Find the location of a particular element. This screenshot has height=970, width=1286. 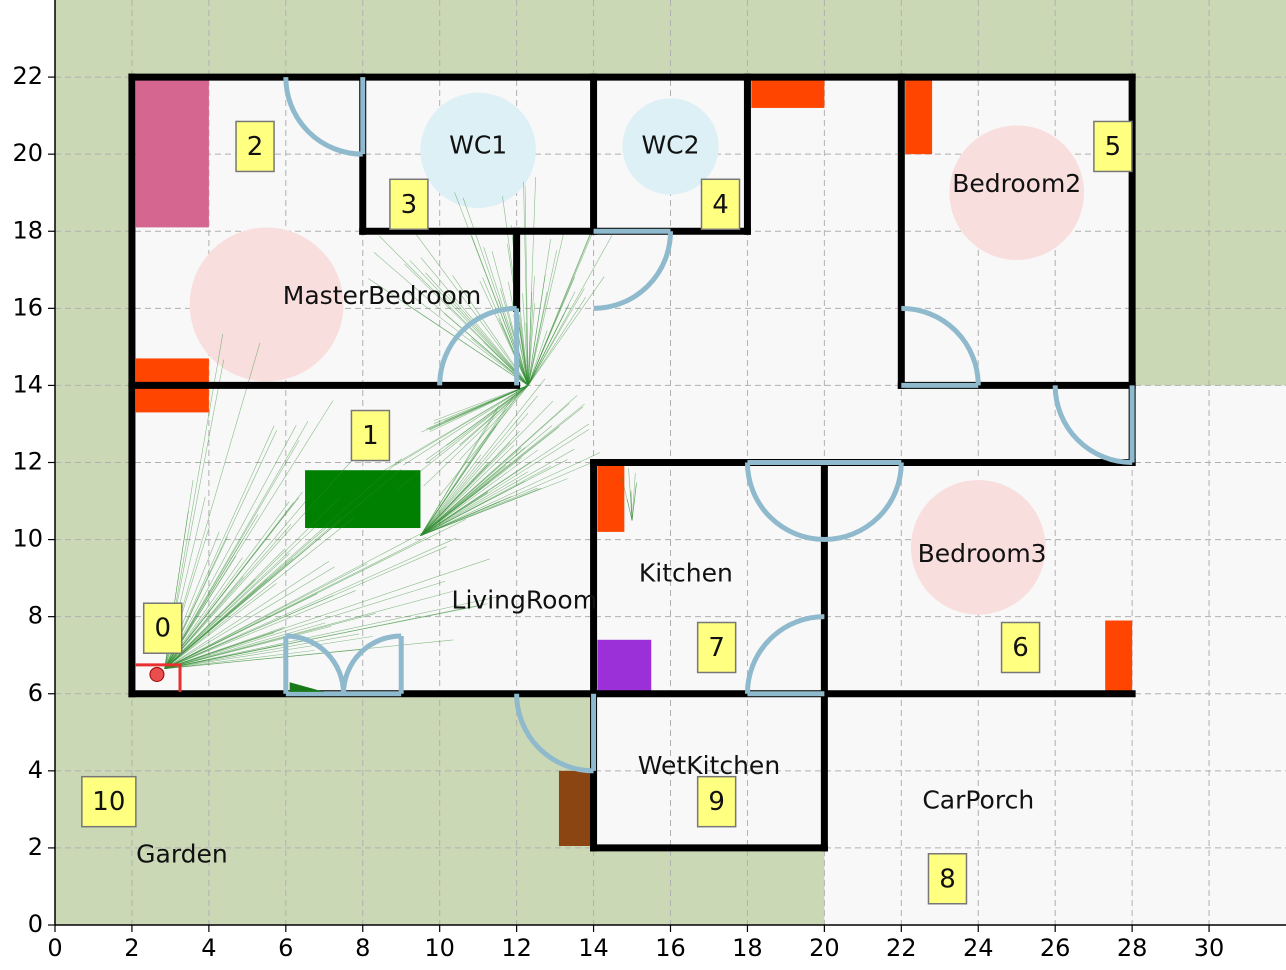

node-badge: 4 is located at coordinates (720, 204).